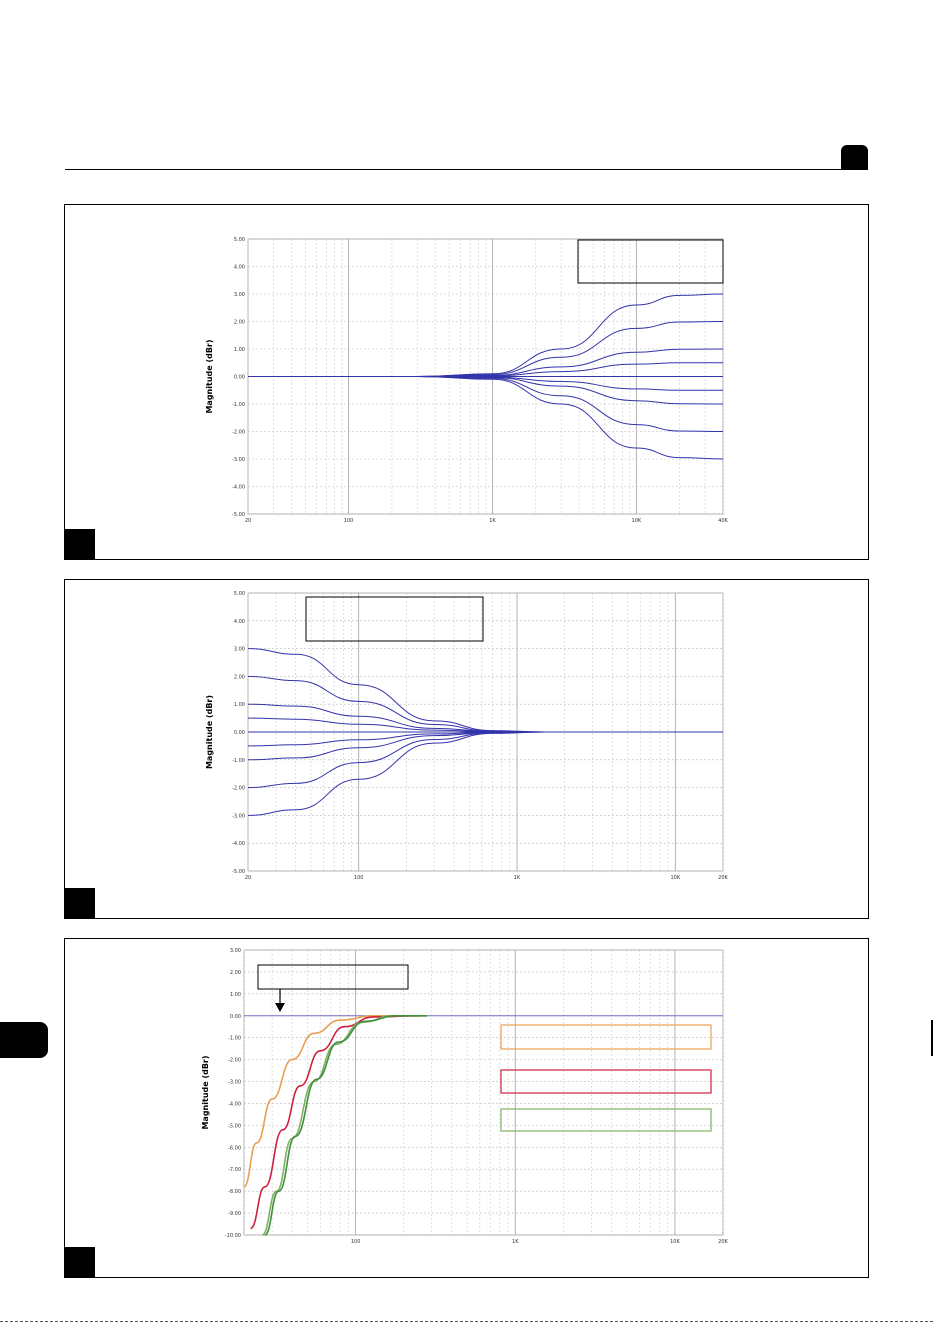 The image size is (933, 1324). I want to click on y-tick-label: -6.00, so click(234, 1148).